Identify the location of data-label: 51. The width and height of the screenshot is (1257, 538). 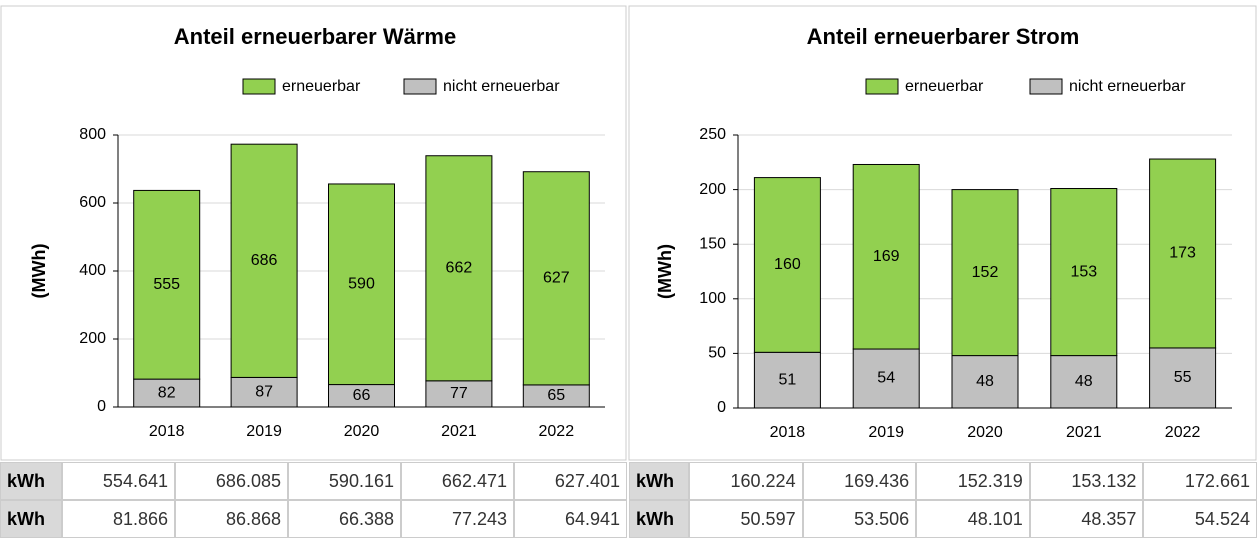
(788, 379).